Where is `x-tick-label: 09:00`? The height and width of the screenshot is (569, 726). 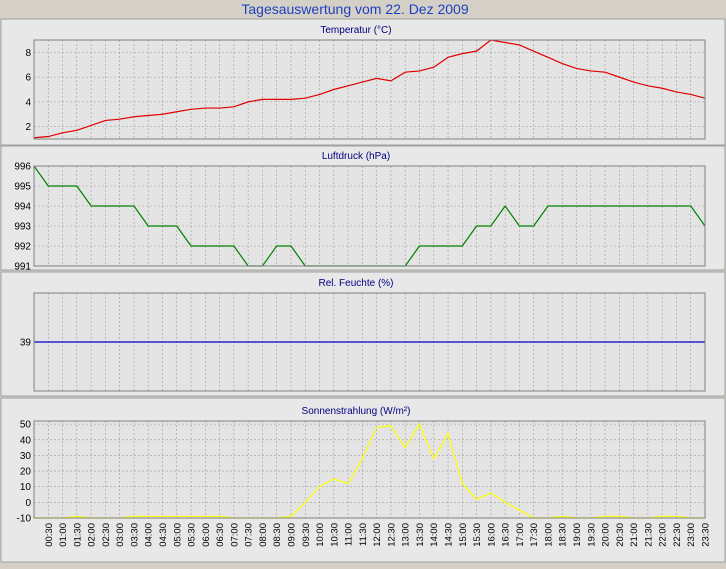
x-tick-label: 09:00 is located at coordinates (291, 535).